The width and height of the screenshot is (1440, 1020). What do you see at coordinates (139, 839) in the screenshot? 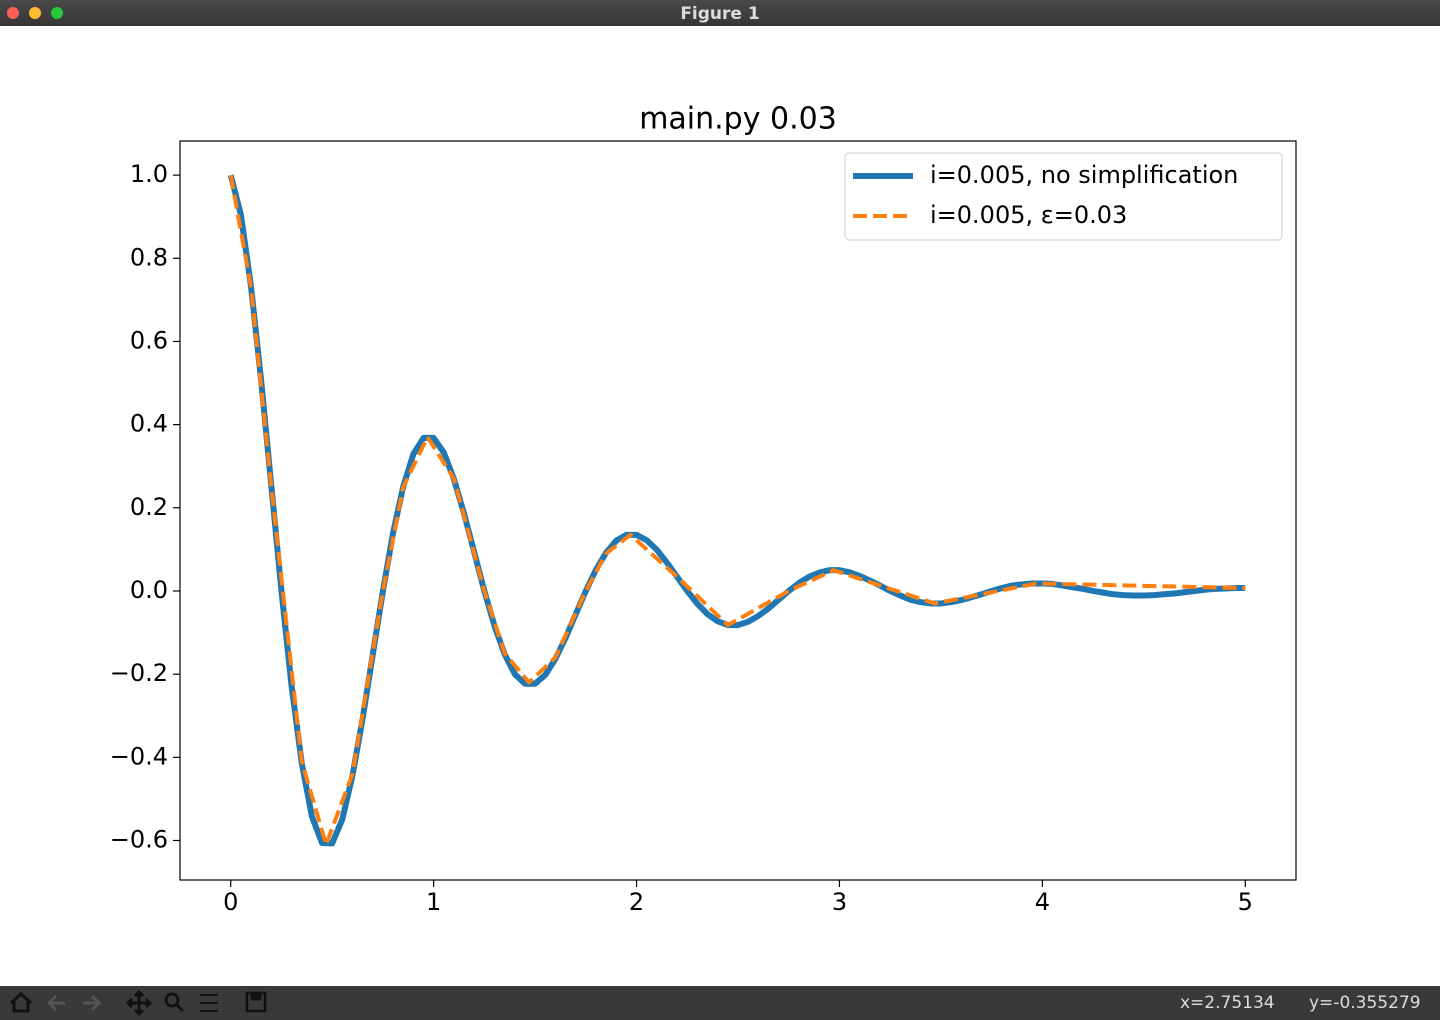
I see `y-tick-label: −0.6` at bounding box center [139, 839].